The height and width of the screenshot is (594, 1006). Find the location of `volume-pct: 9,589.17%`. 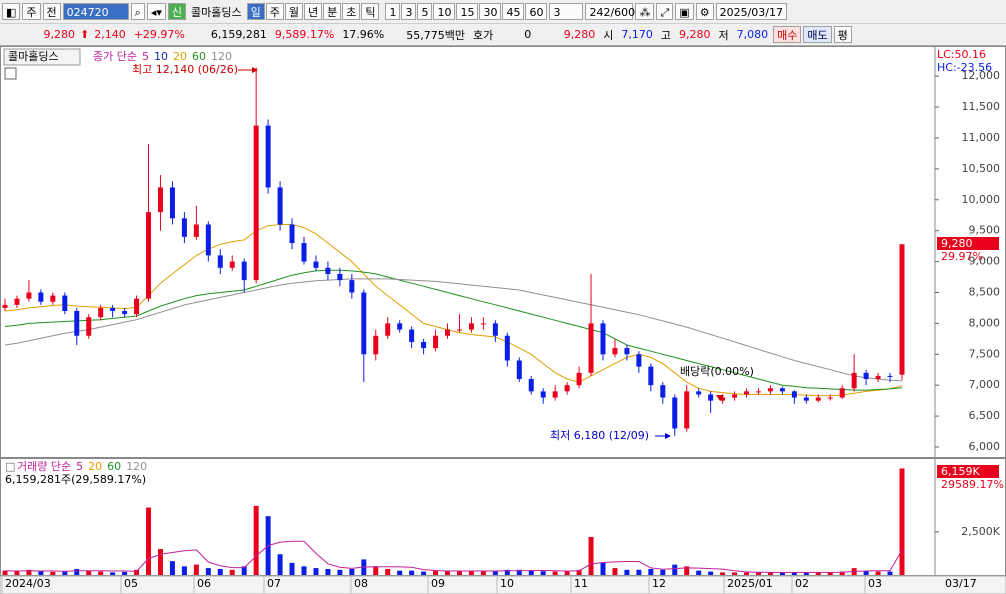

volume-pct: 9,589.17% is located at coordinates (304, 34).